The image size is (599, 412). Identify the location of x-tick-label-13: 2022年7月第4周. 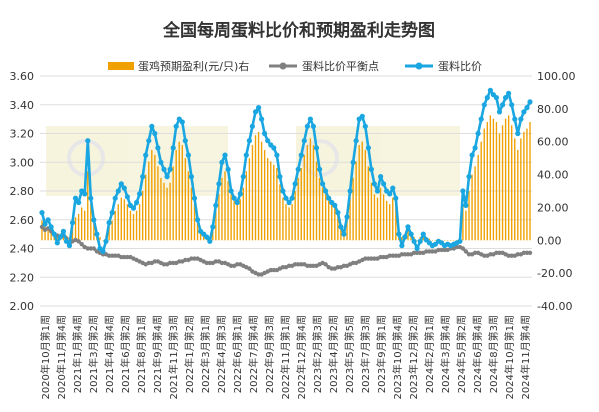
(253, 354).